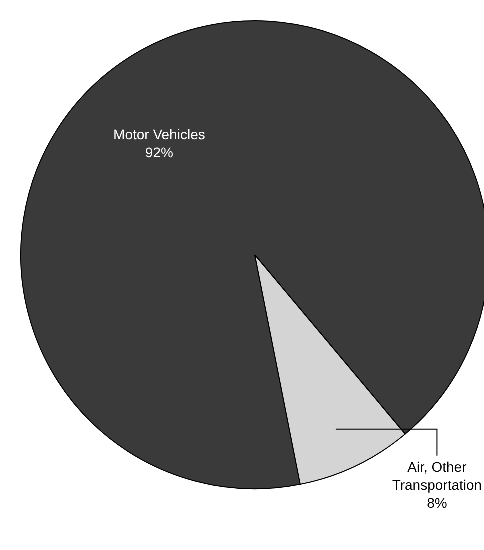  What do you see at coordinates (437, 502) in the screenshot?
I see `data-label: 8%` at bounding box center [437, 502].